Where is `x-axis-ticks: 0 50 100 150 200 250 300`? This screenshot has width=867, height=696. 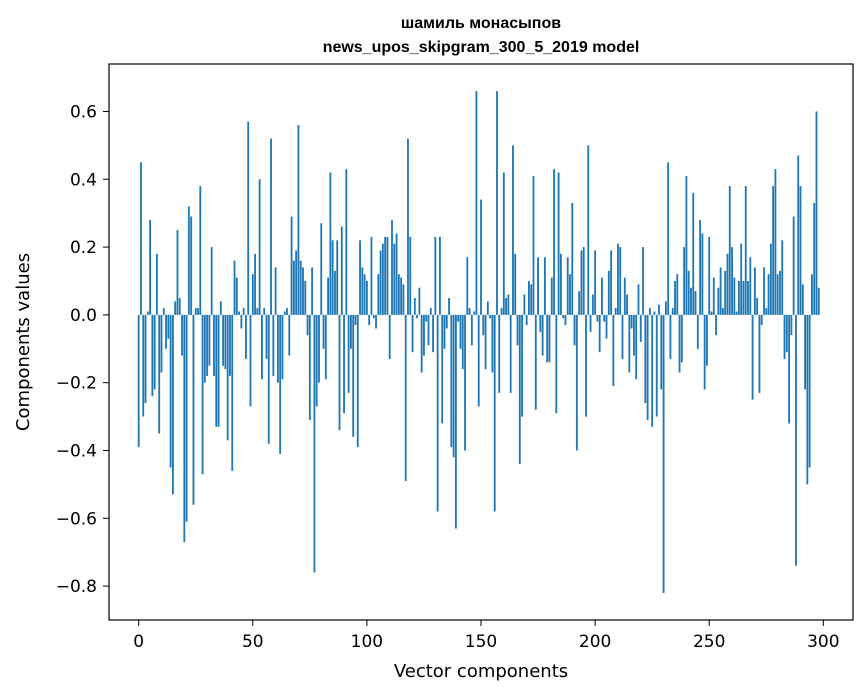 x-axis-ticks: 0 50 100 150 200 250 300 is located at coordinates (486, 636).